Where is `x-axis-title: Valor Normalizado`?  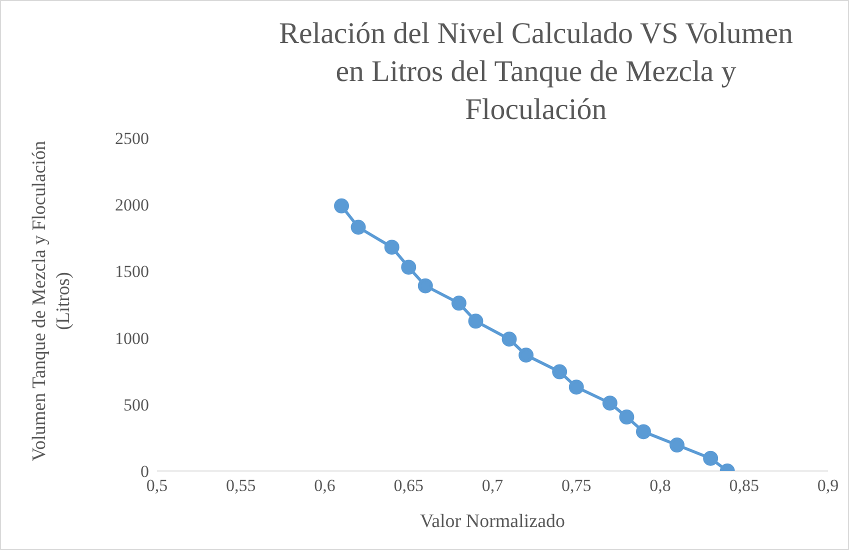
x-axis-title: Valor Normalizado is located at coordinates (492, 522).